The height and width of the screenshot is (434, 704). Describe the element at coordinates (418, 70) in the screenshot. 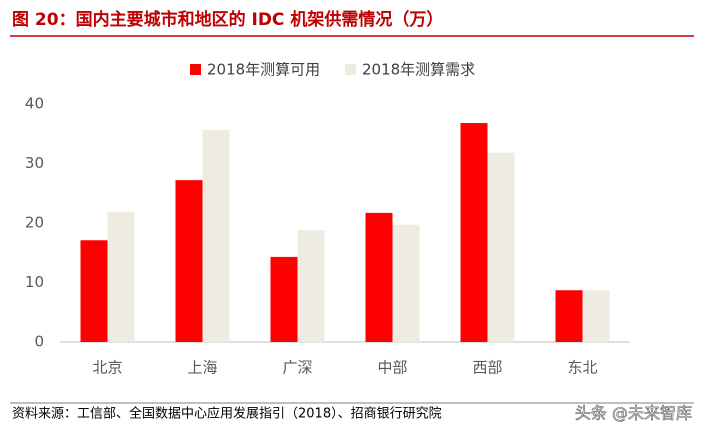

I see `legend-label: 2018年测算需求` at that location.